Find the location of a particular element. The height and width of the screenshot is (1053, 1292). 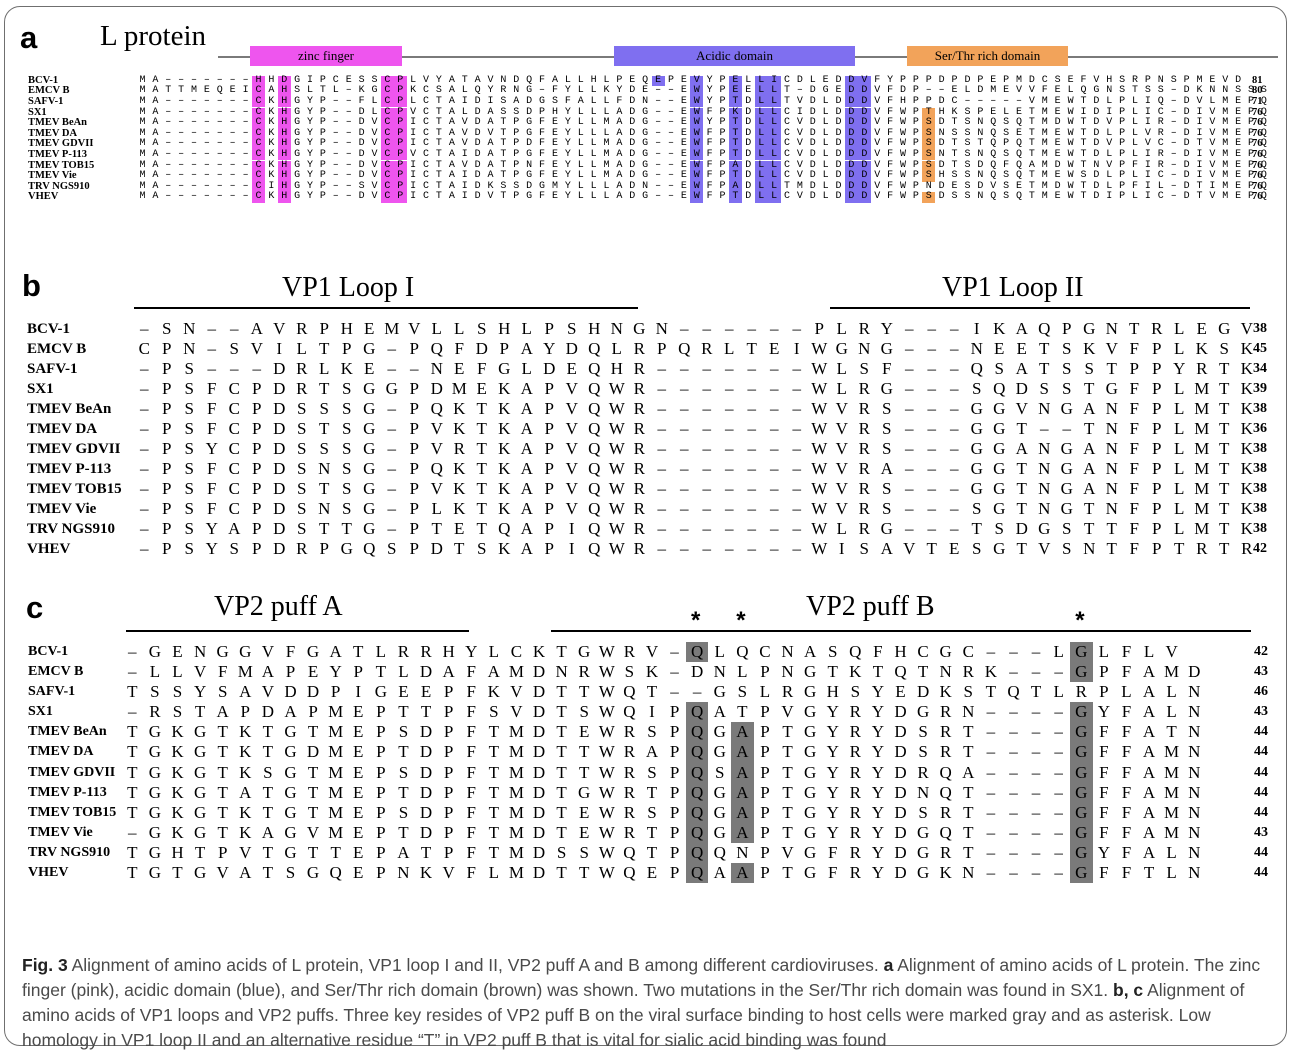

residue: C is located at coordinates (234, 388).